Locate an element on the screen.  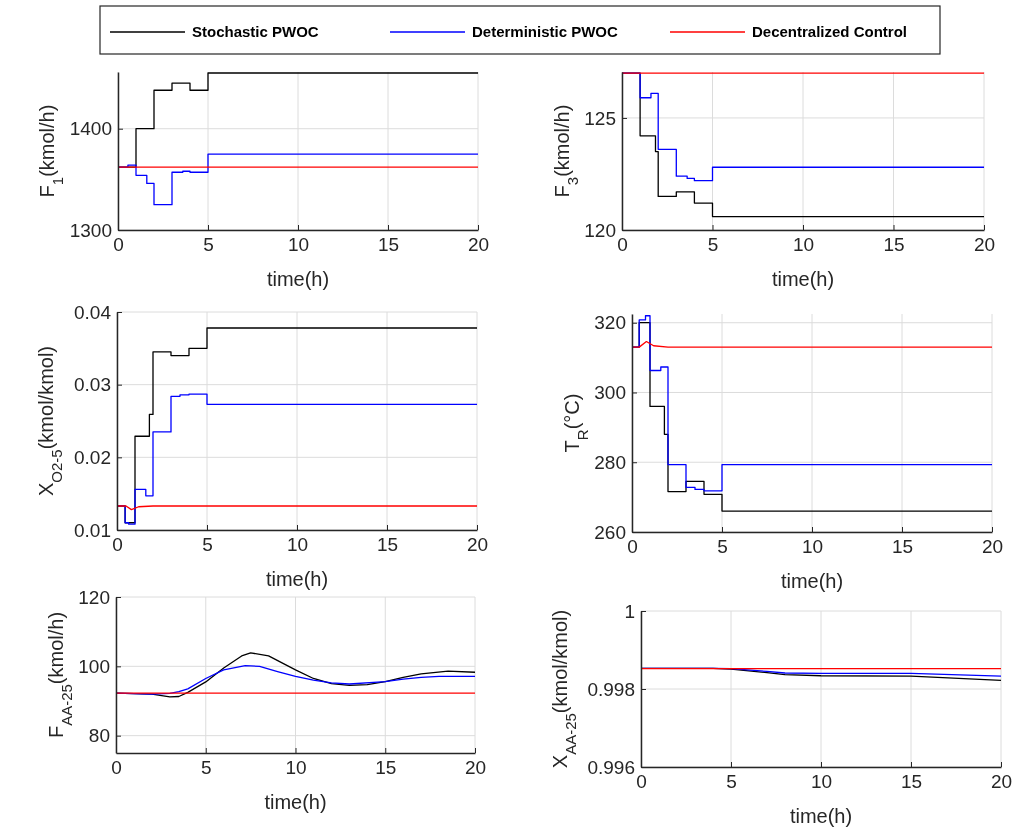
legend-label: Decentralized Control is located at coordinates (830, 31).